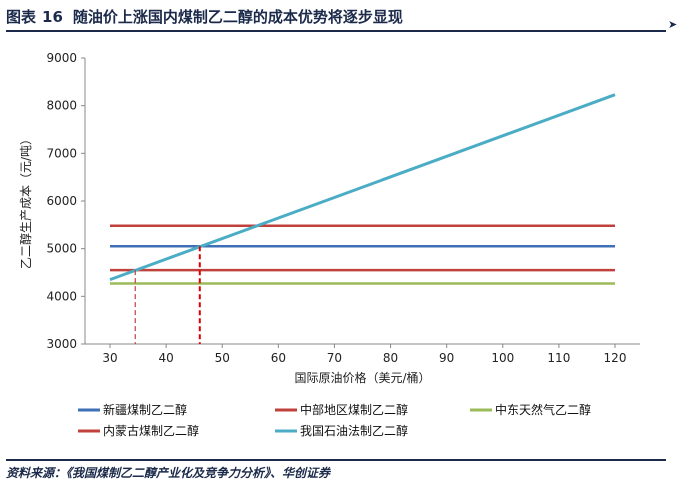  Describe the element at coordinates (165, 358) in the screenshot. I see `x-tick-label: 40` at that location.